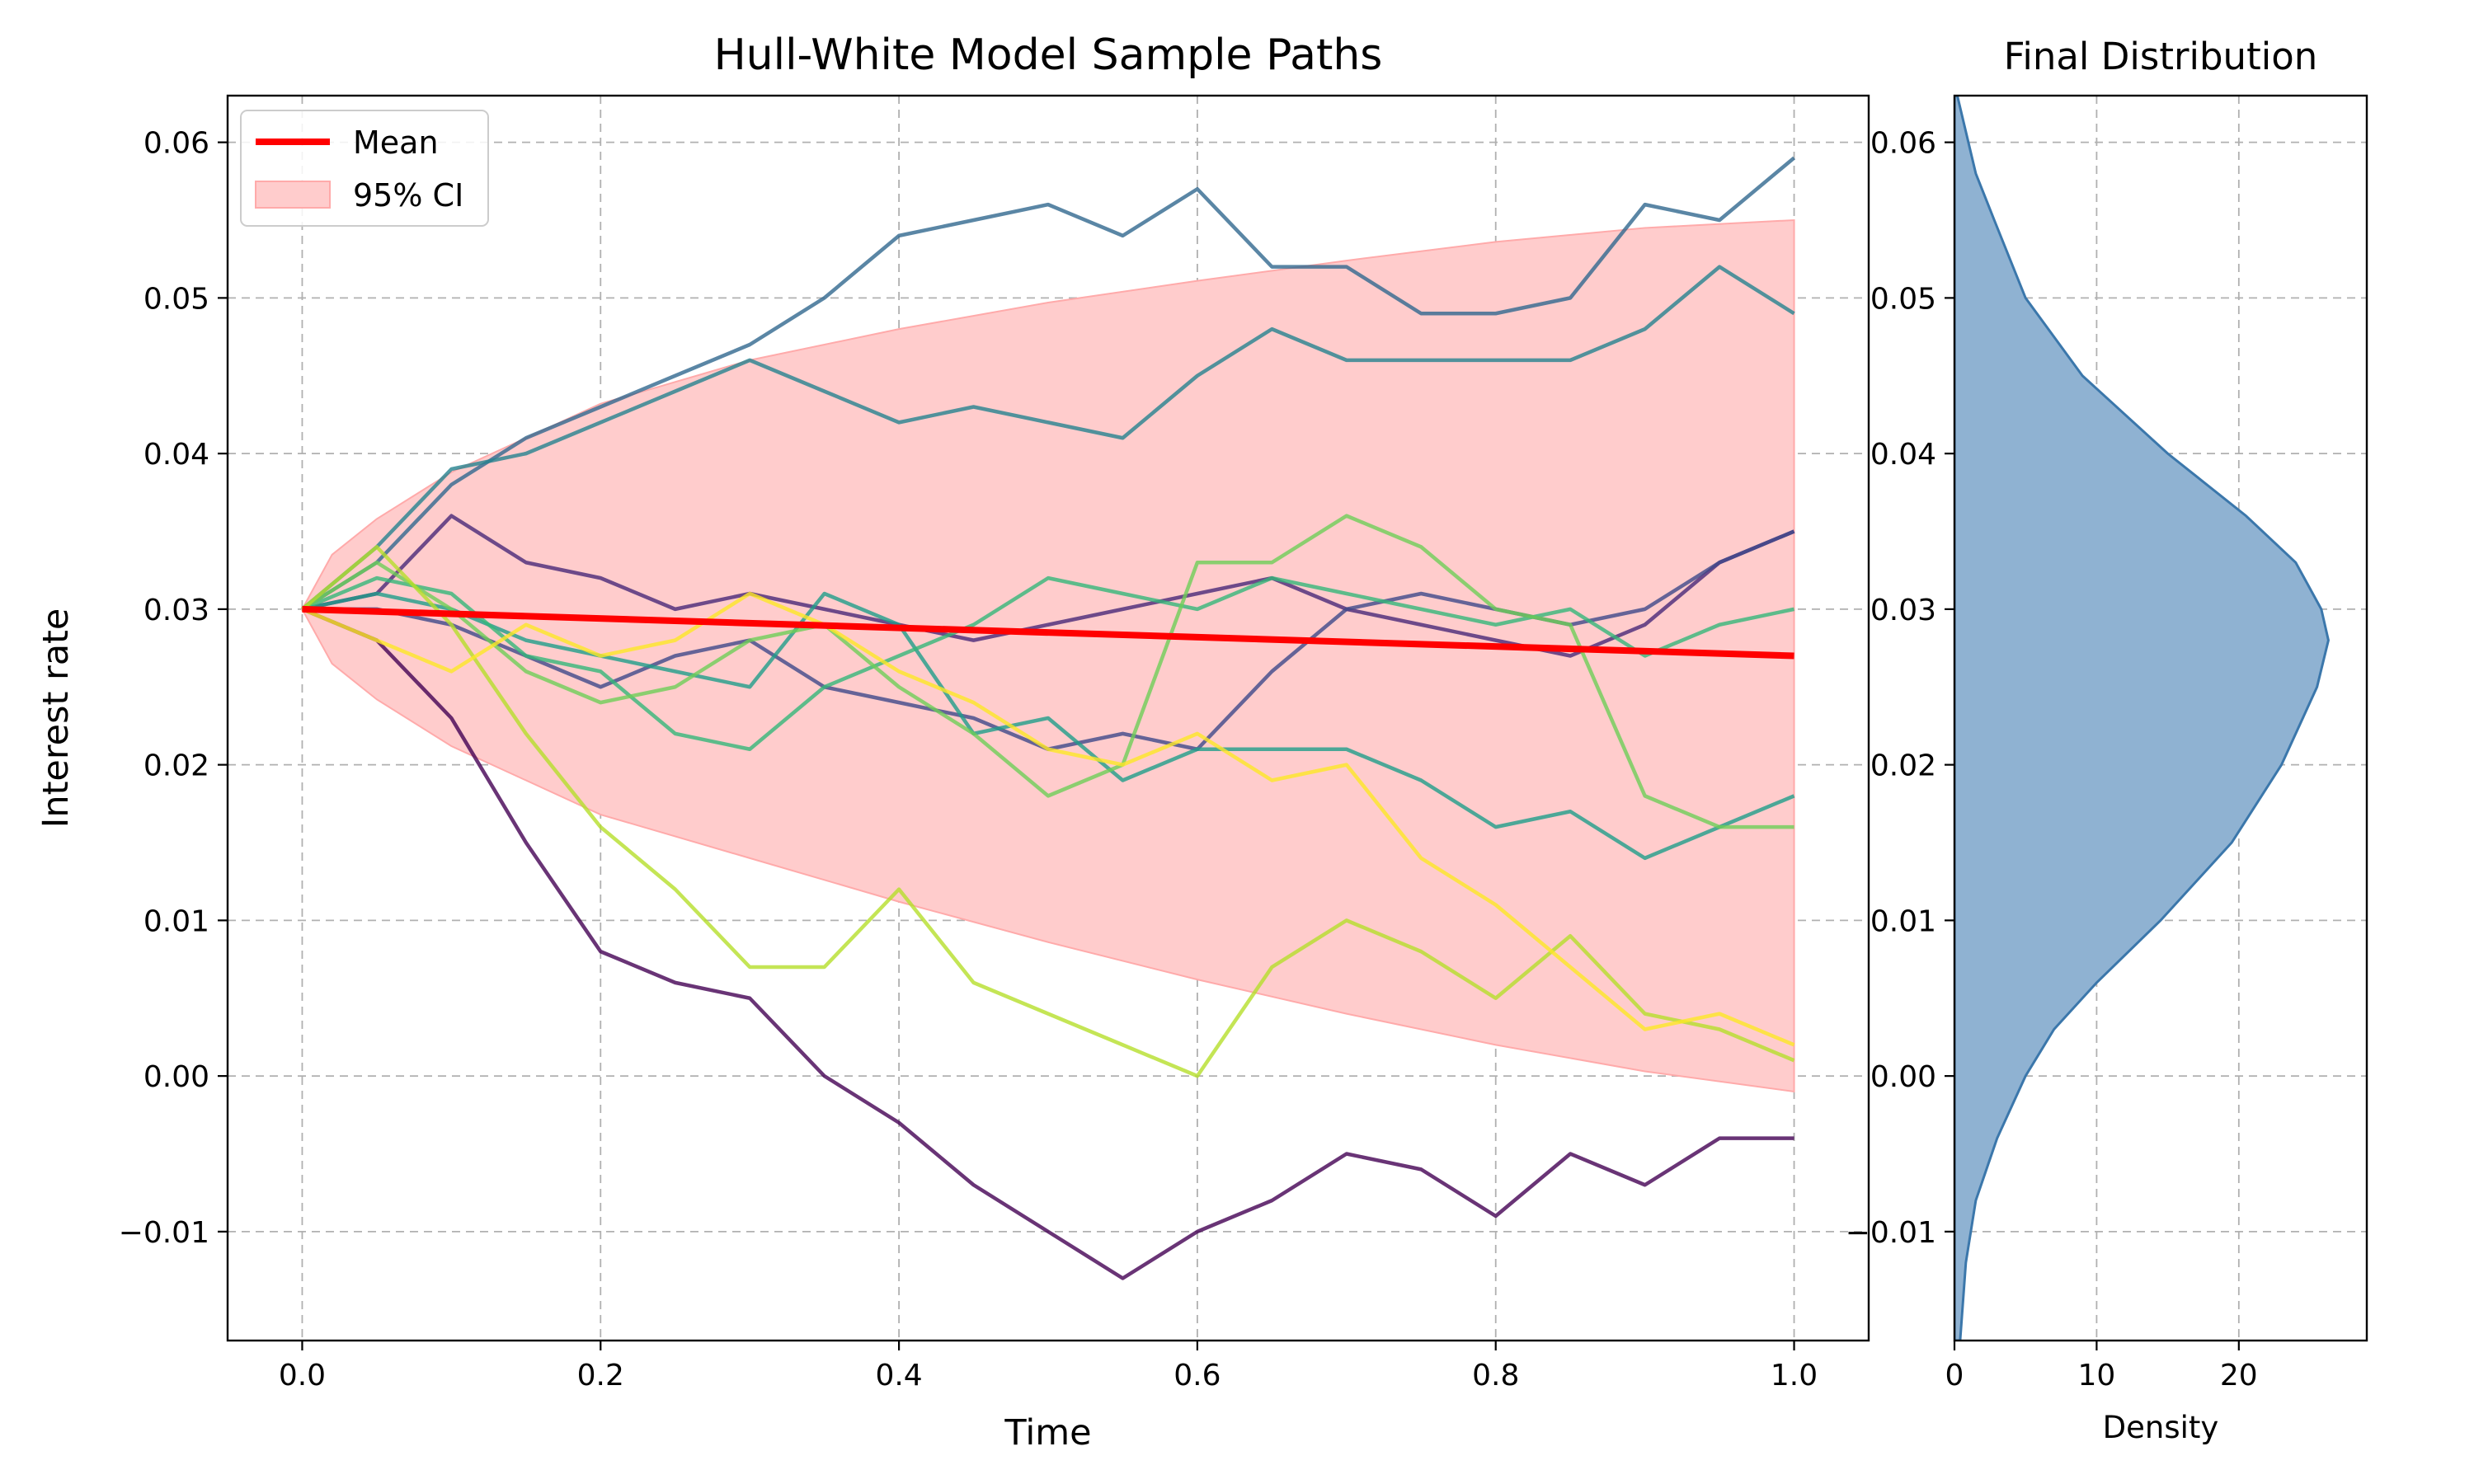  I want to click on legend-mean-label: Mean, so click(396, 142).